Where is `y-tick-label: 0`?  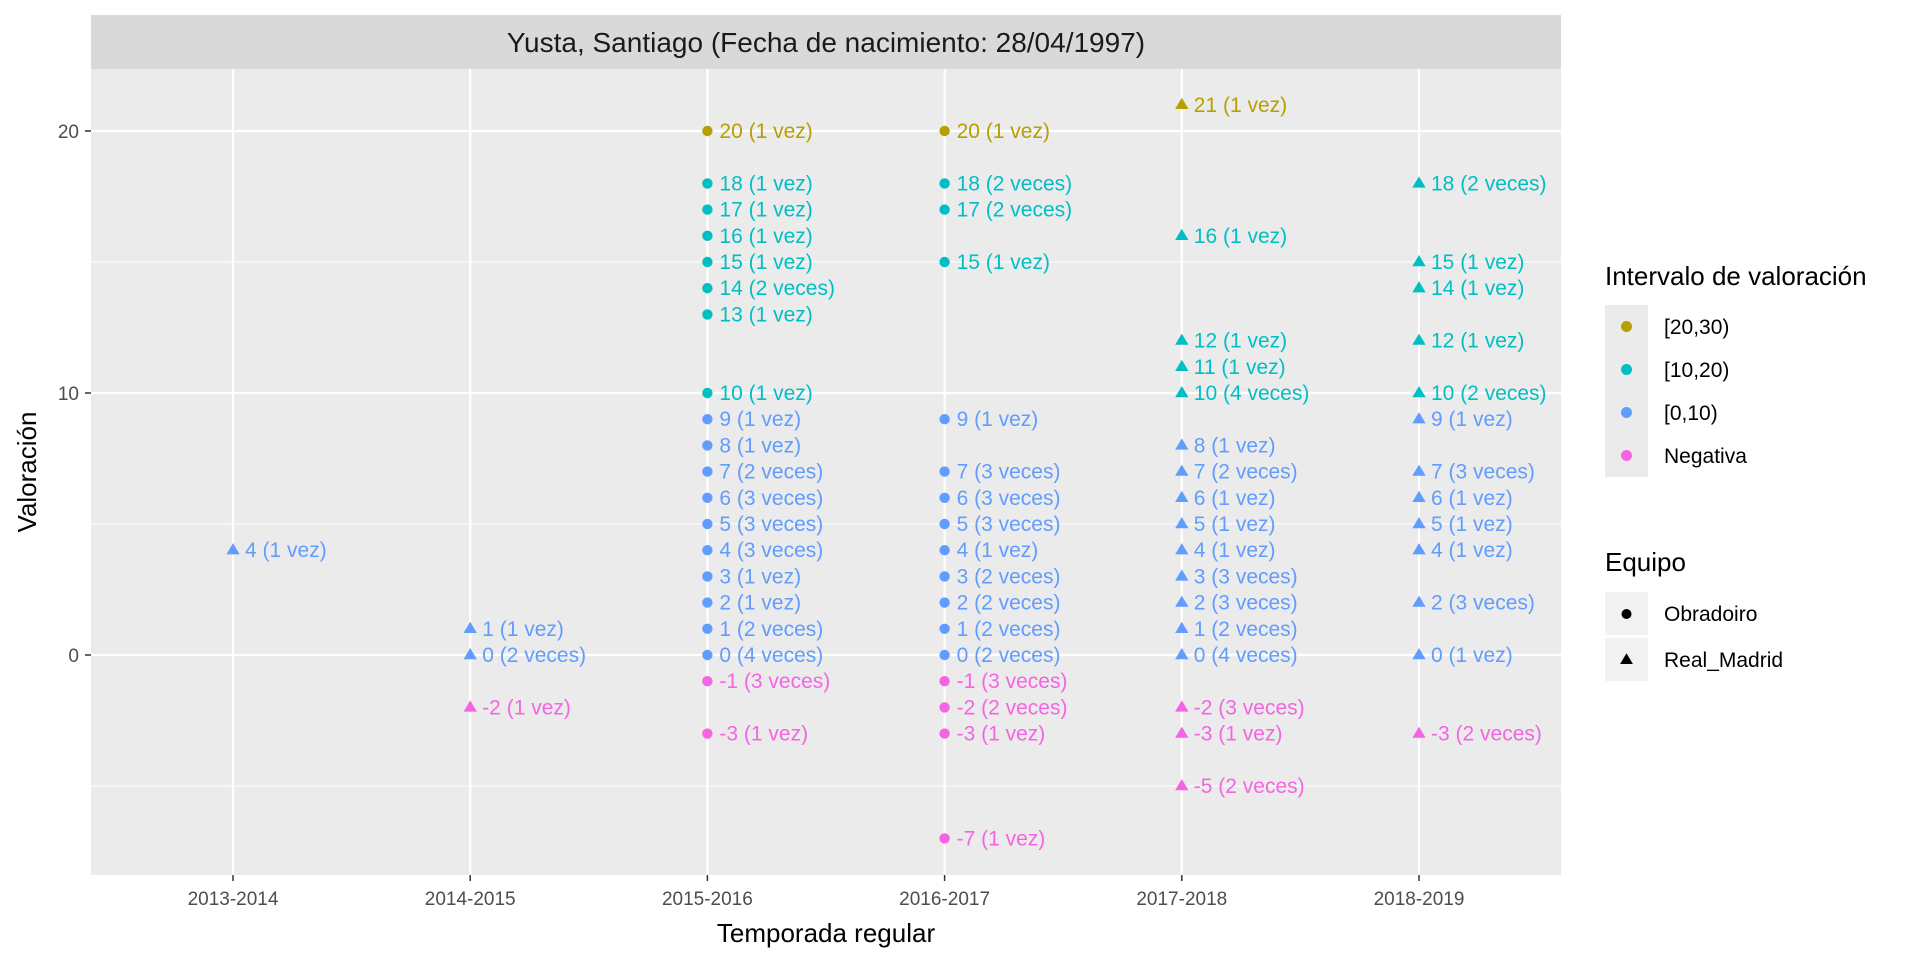
y-tick-label: 0 is located at coordinates (73, 656).